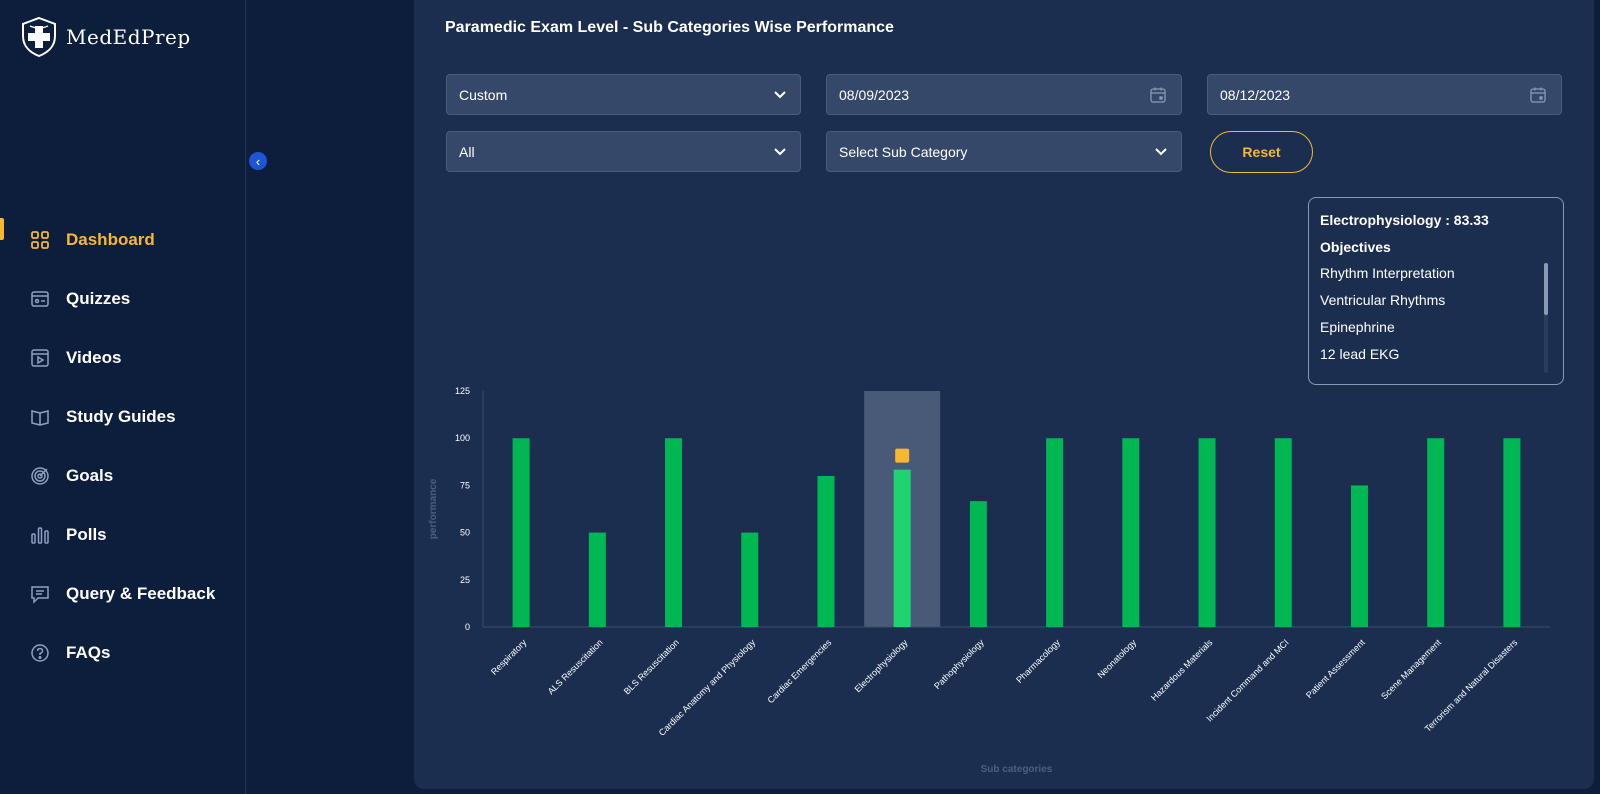 This screenshot has width=1600, height=794. What do you see at coordinates (433, 508) in the screenshot?
I see `y-axis-label: performance` at bounding box center [433, 508].